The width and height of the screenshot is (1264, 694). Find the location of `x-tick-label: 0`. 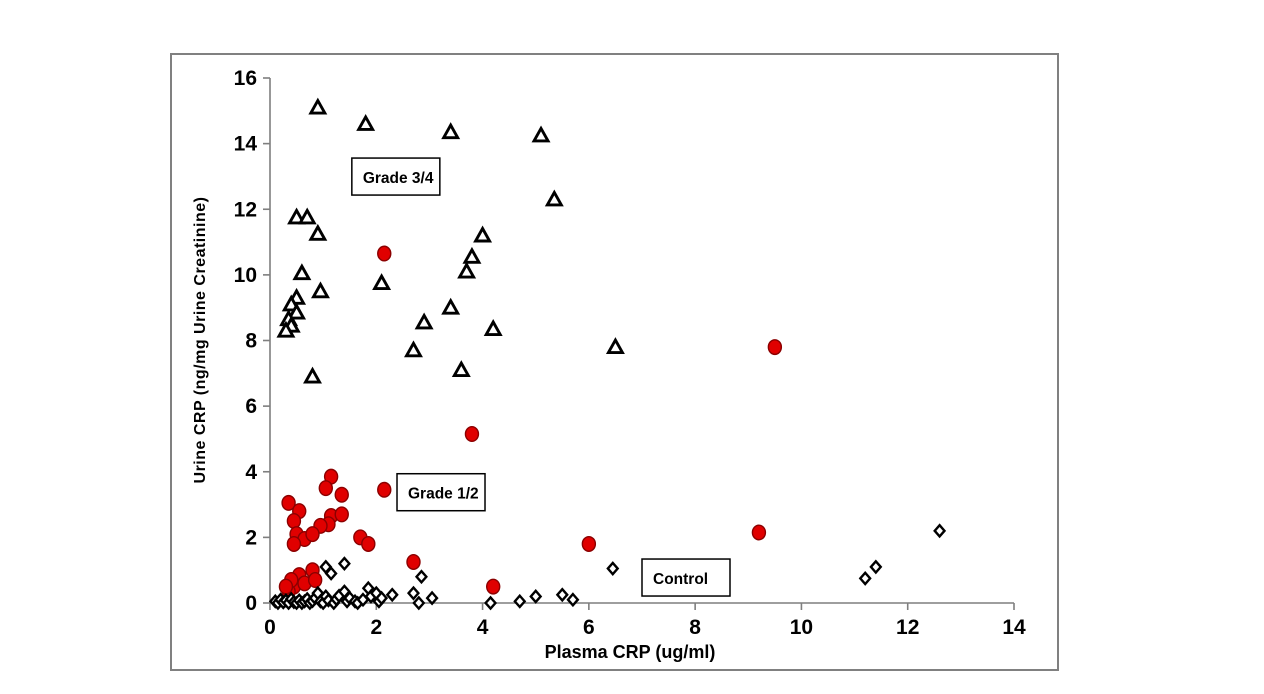

x-tick-label: 0 is located at coordinates (270, 627).